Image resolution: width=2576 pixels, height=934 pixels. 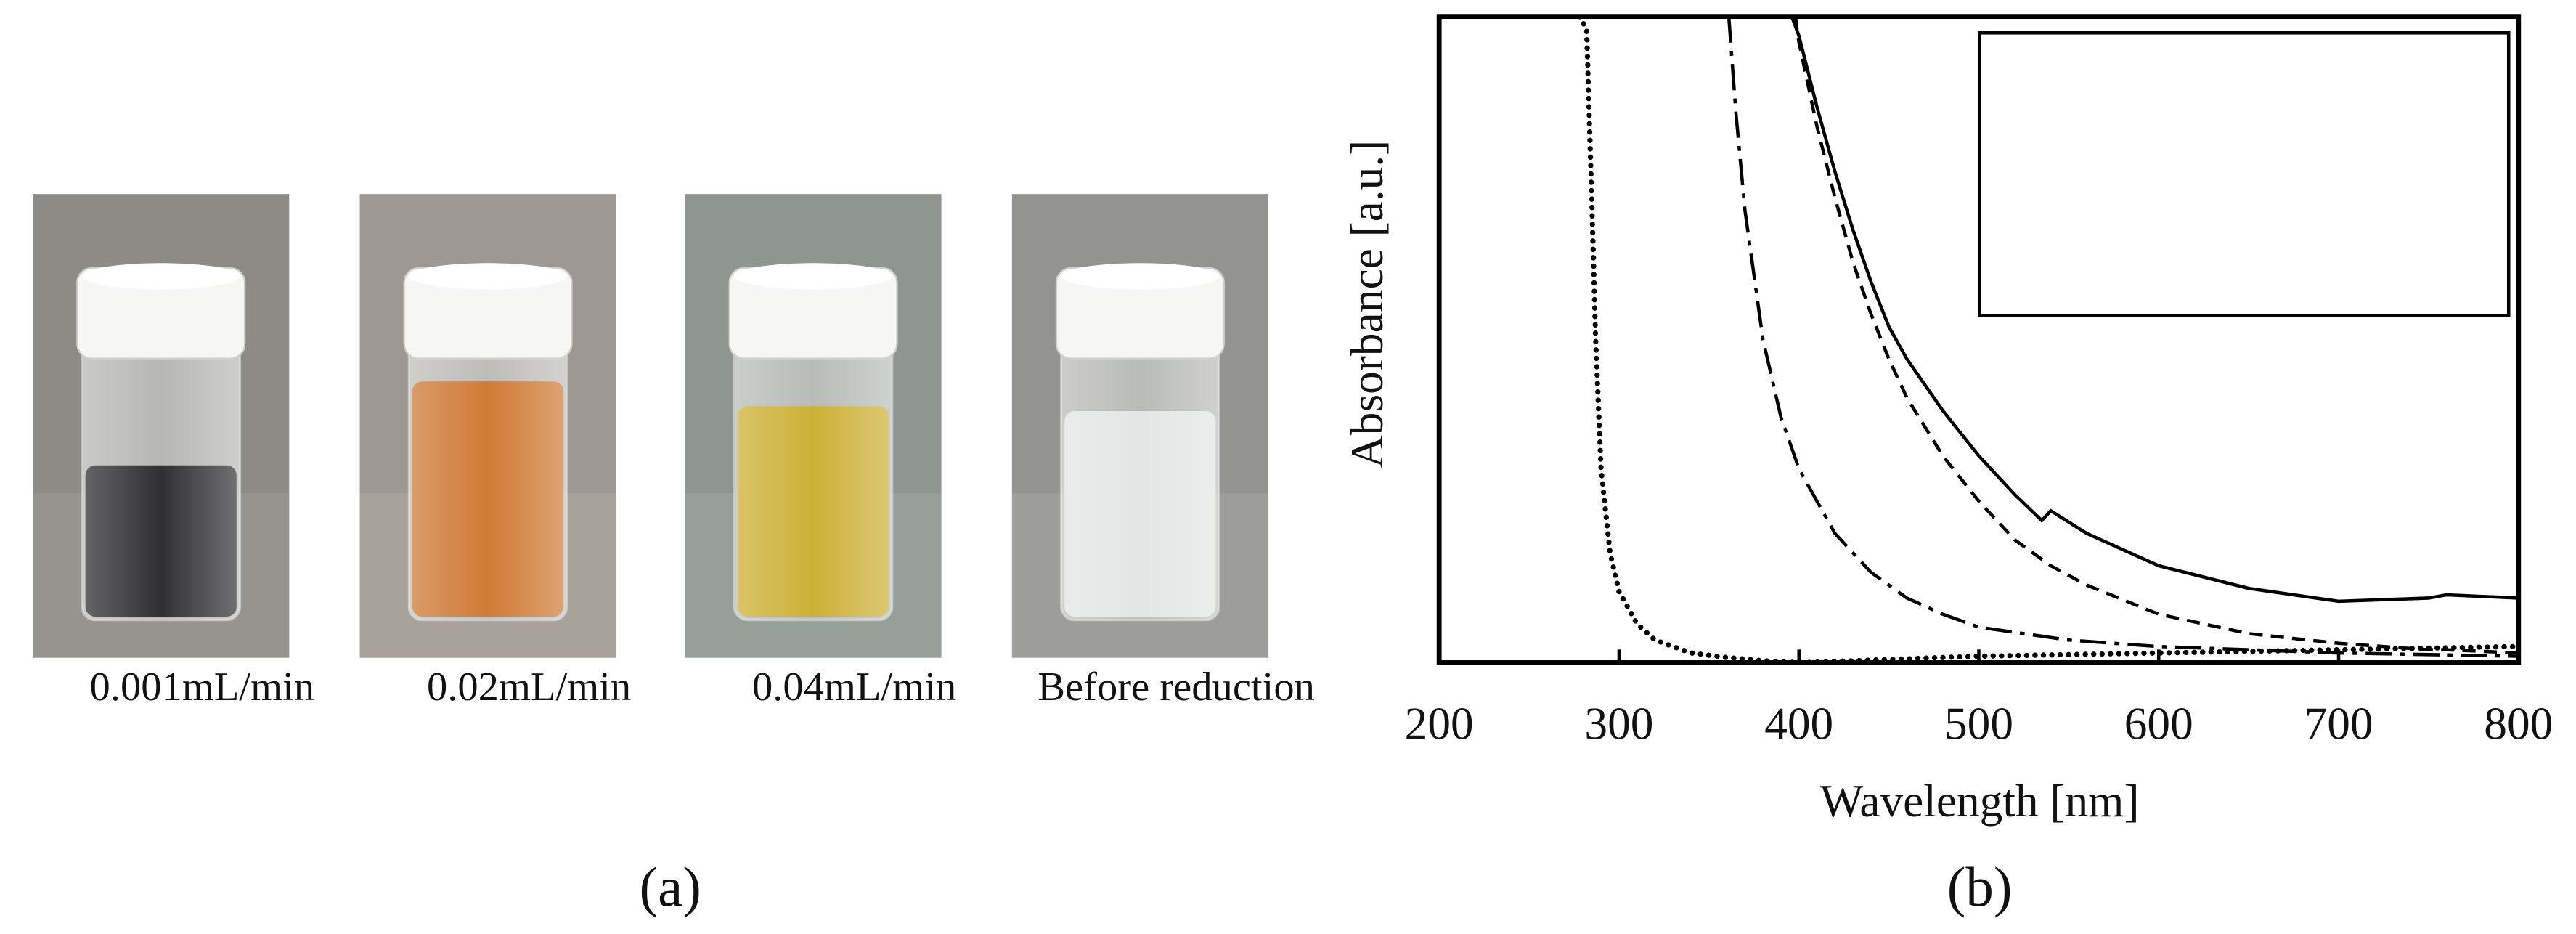 I want to click on vial-photo: 0.04mL/min, so click(x=820, y=452).